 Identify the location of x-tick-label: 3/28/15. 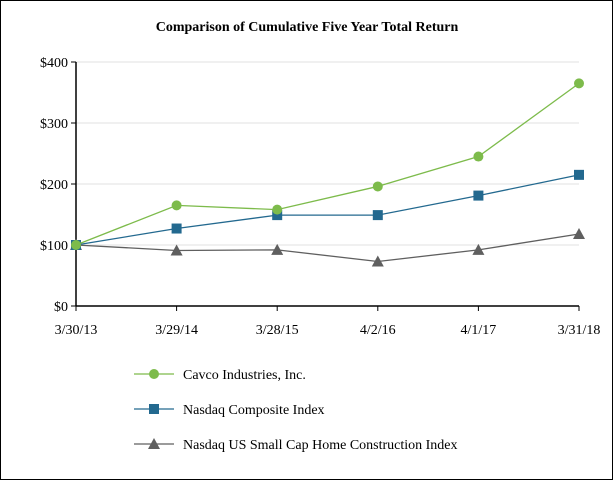
(277, 330).